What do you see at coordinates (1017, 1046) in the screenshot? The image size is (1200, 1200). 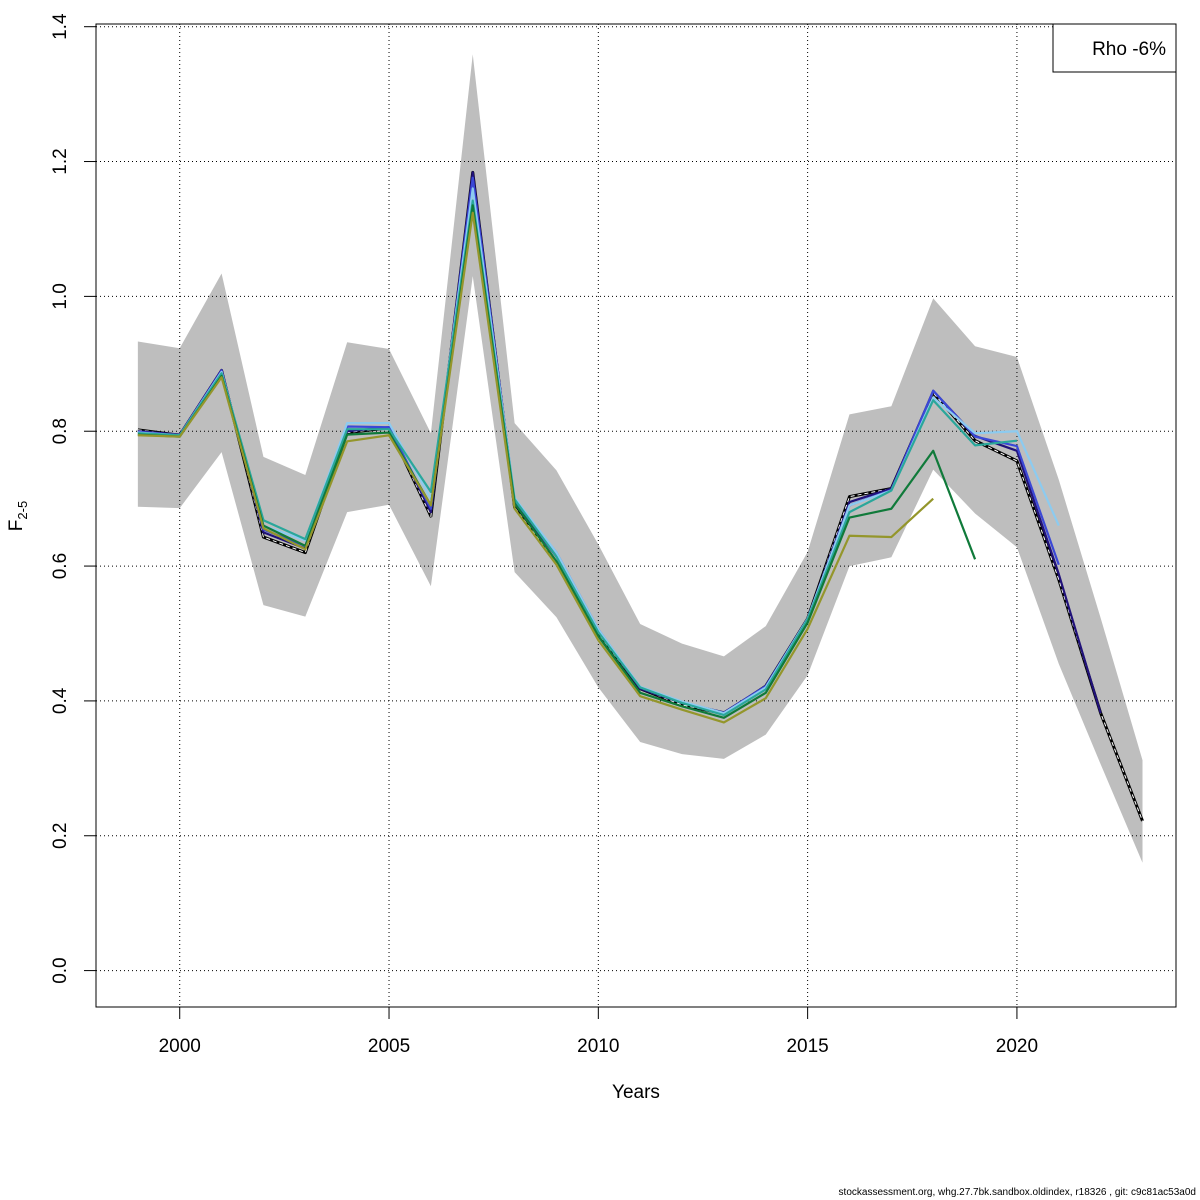 I see `x-tick-label: 2020` at bounding box center [1017, 1046].